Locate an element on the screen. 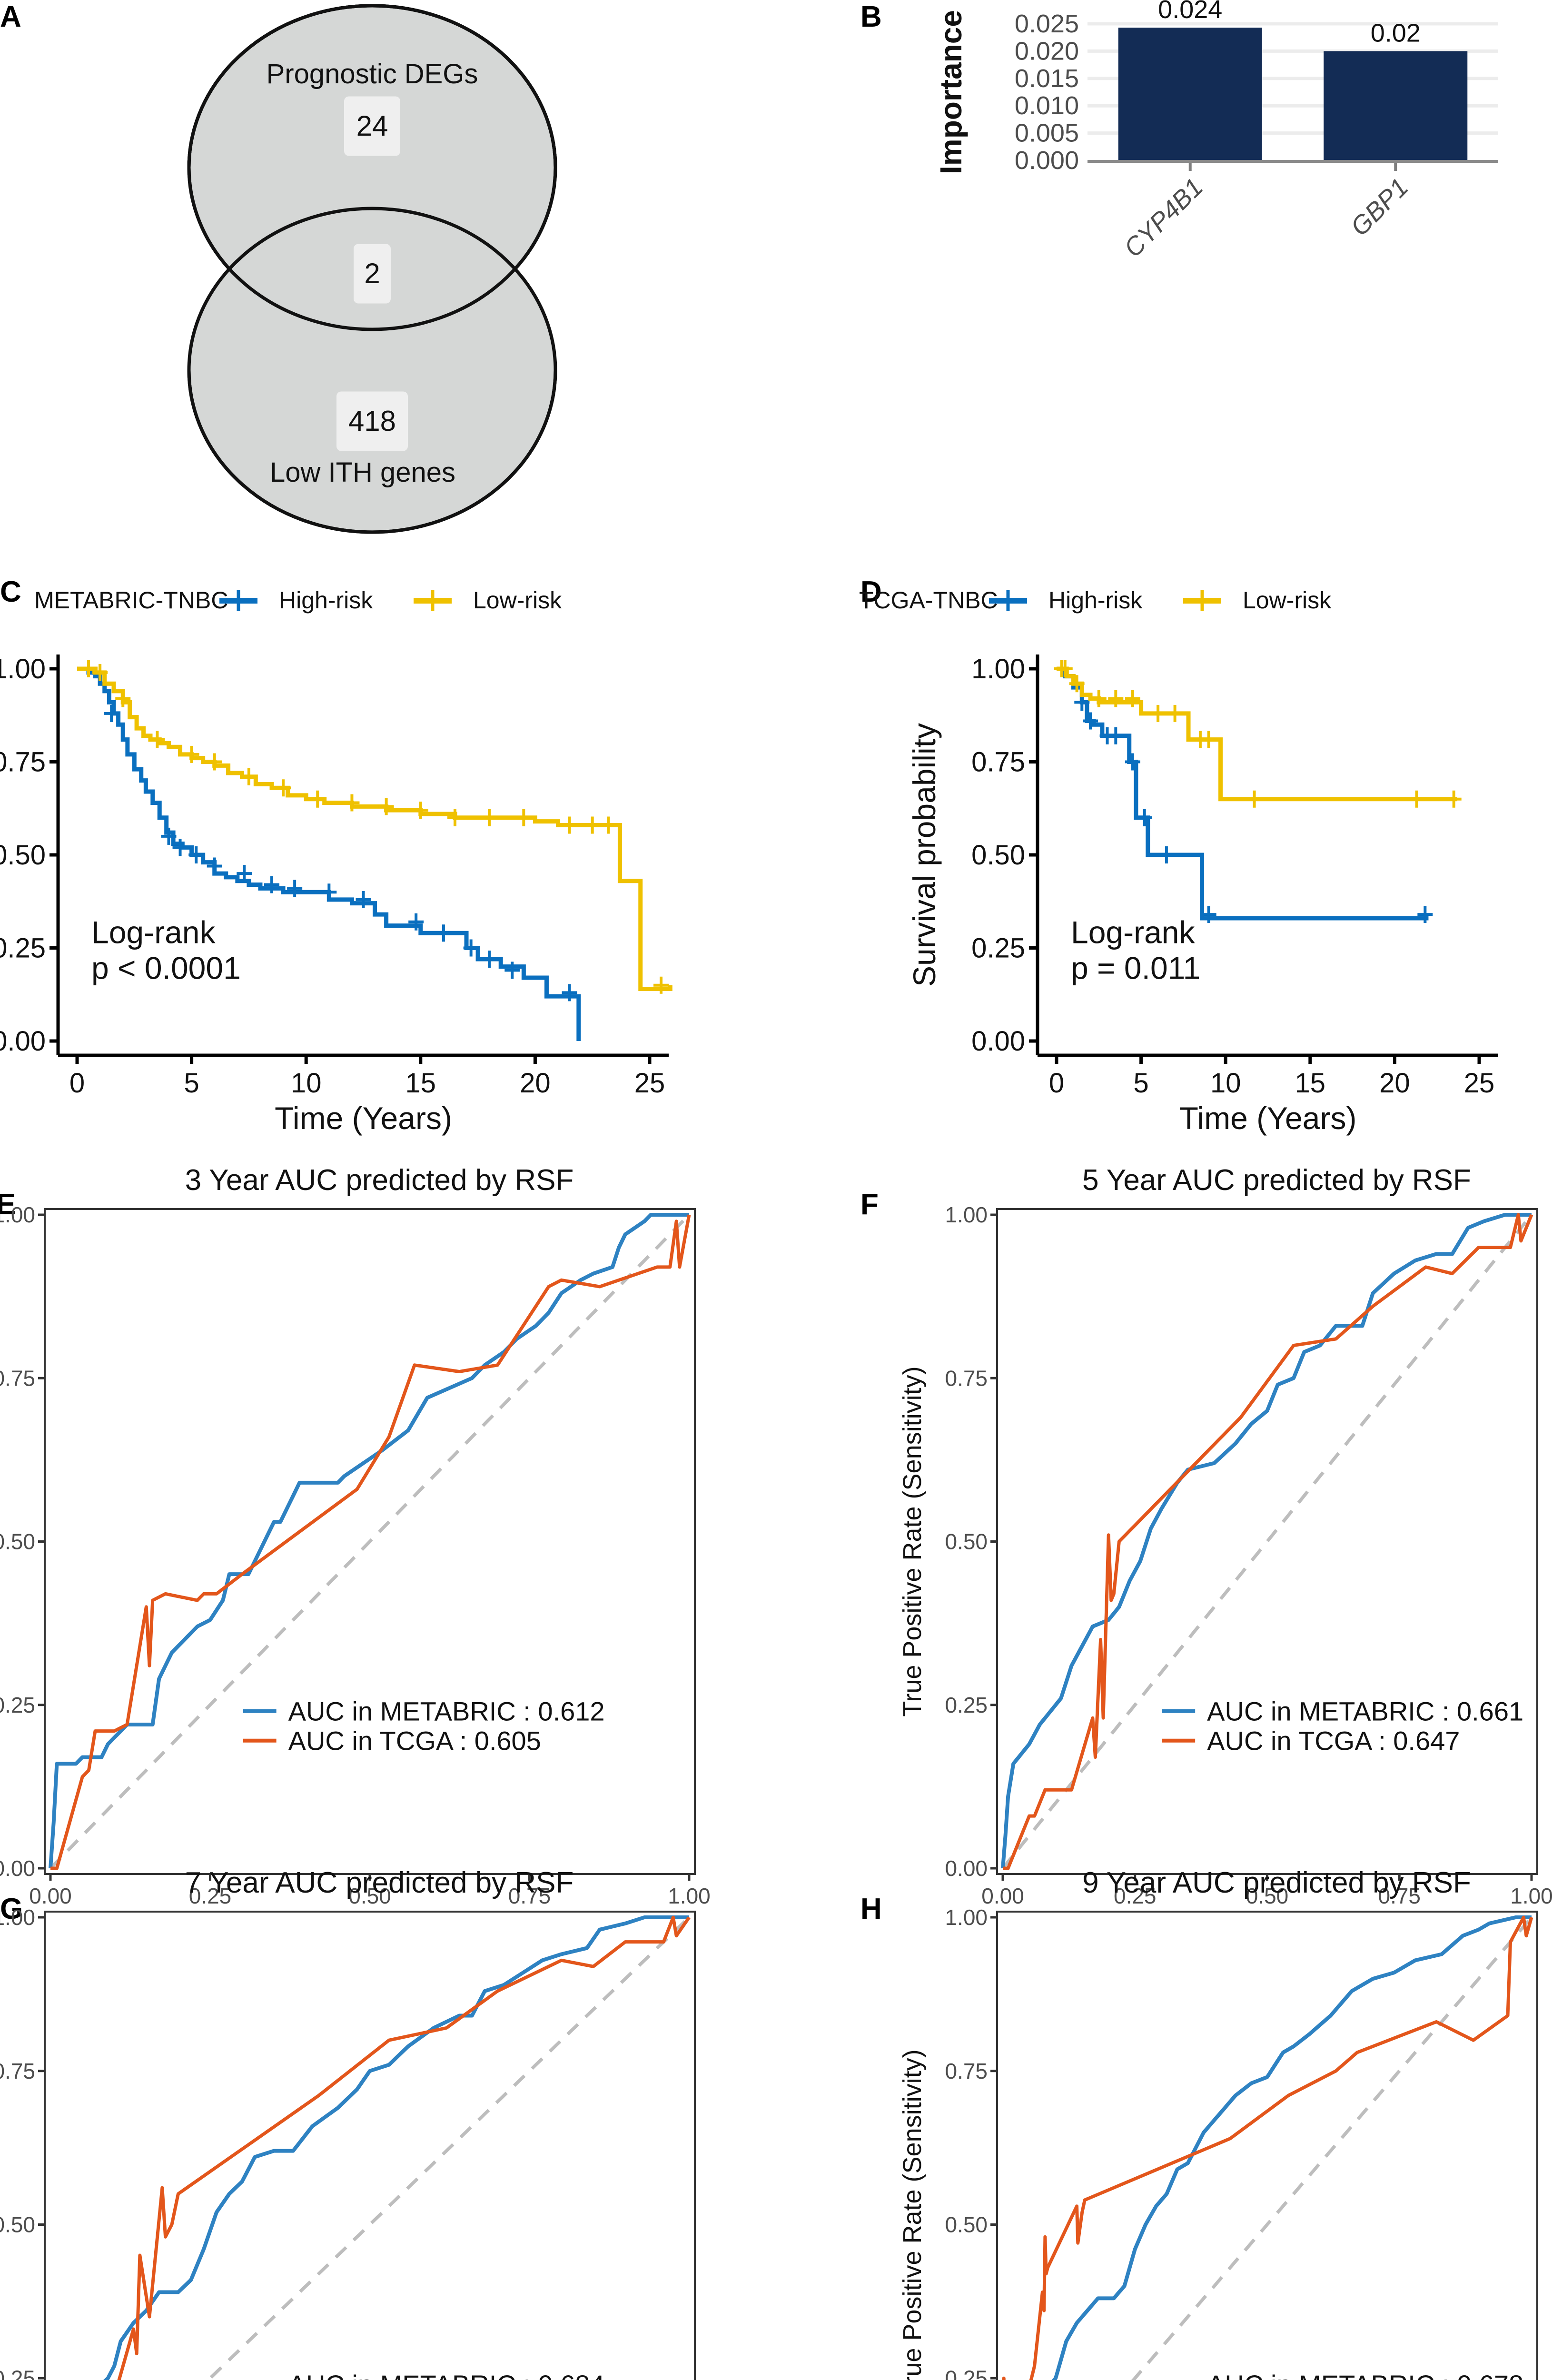  x-axis-title: Time (Years) is located at coordinates (1268, 1118).